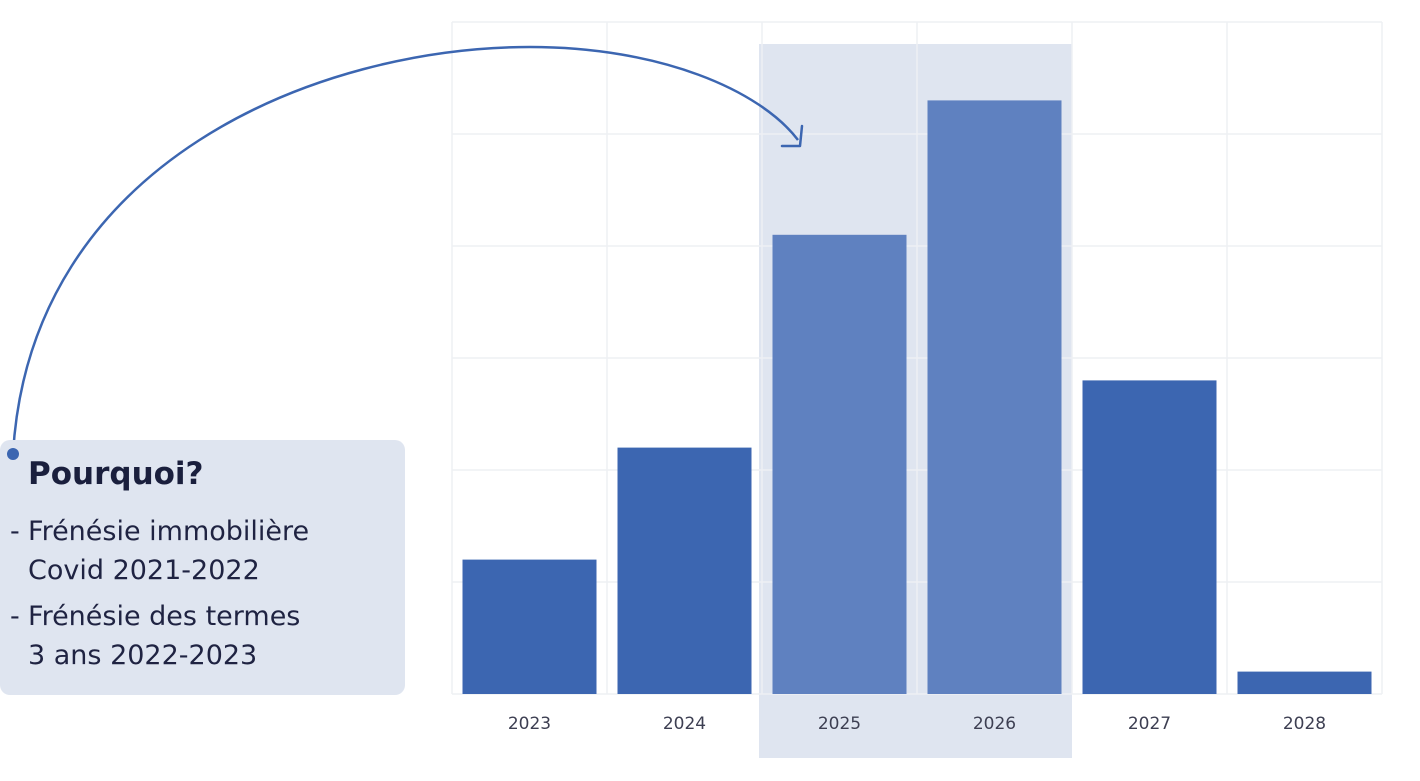 Image resolution: width=1420 pixels, height=781 pixels. Describe the element at coordinates (839, 724) in the screenshot. I see `x-tick-label-2025: 2025` at that location.